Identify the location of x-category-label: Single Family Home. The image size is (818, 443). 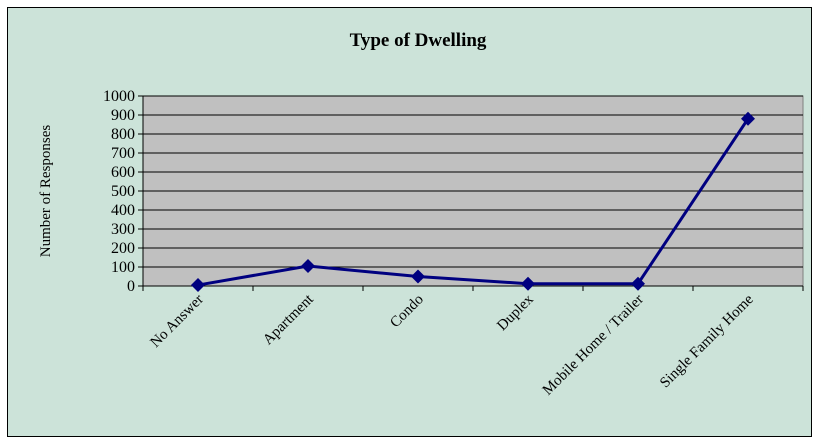
(707, 341).